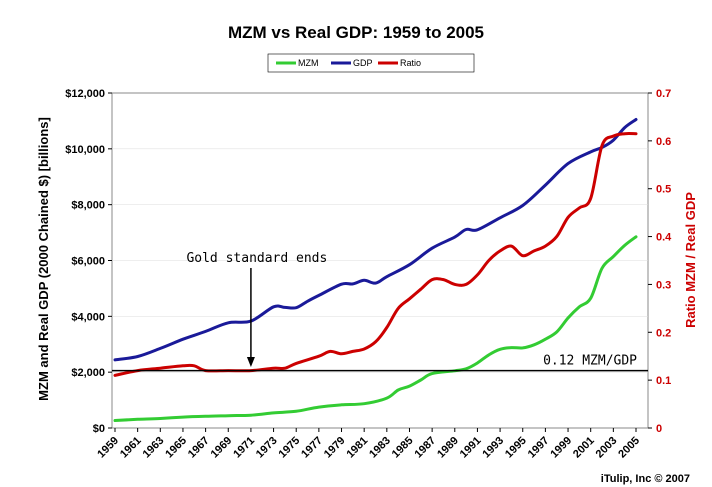  I want to click on x-tick-label: 1973, so click(267, 448).